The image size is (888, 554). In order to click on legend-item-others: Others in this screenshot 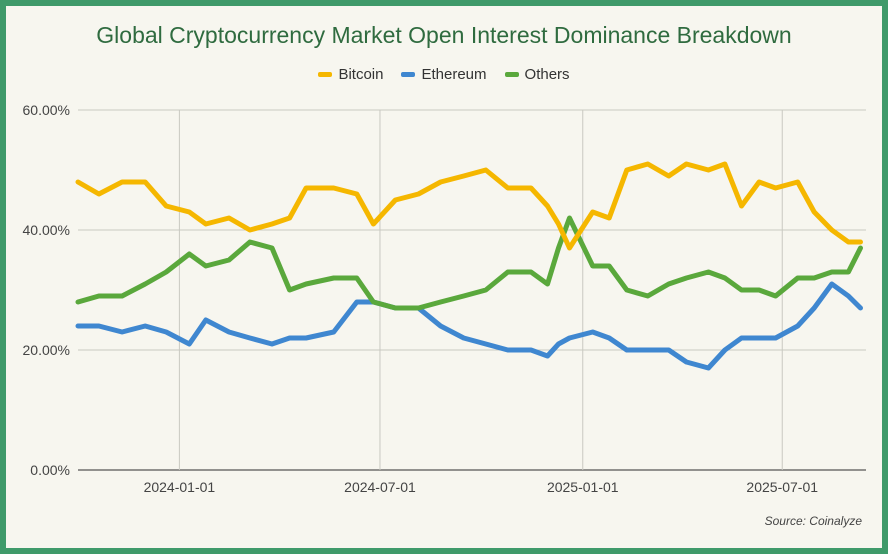, I will do `click(537, 74)`.